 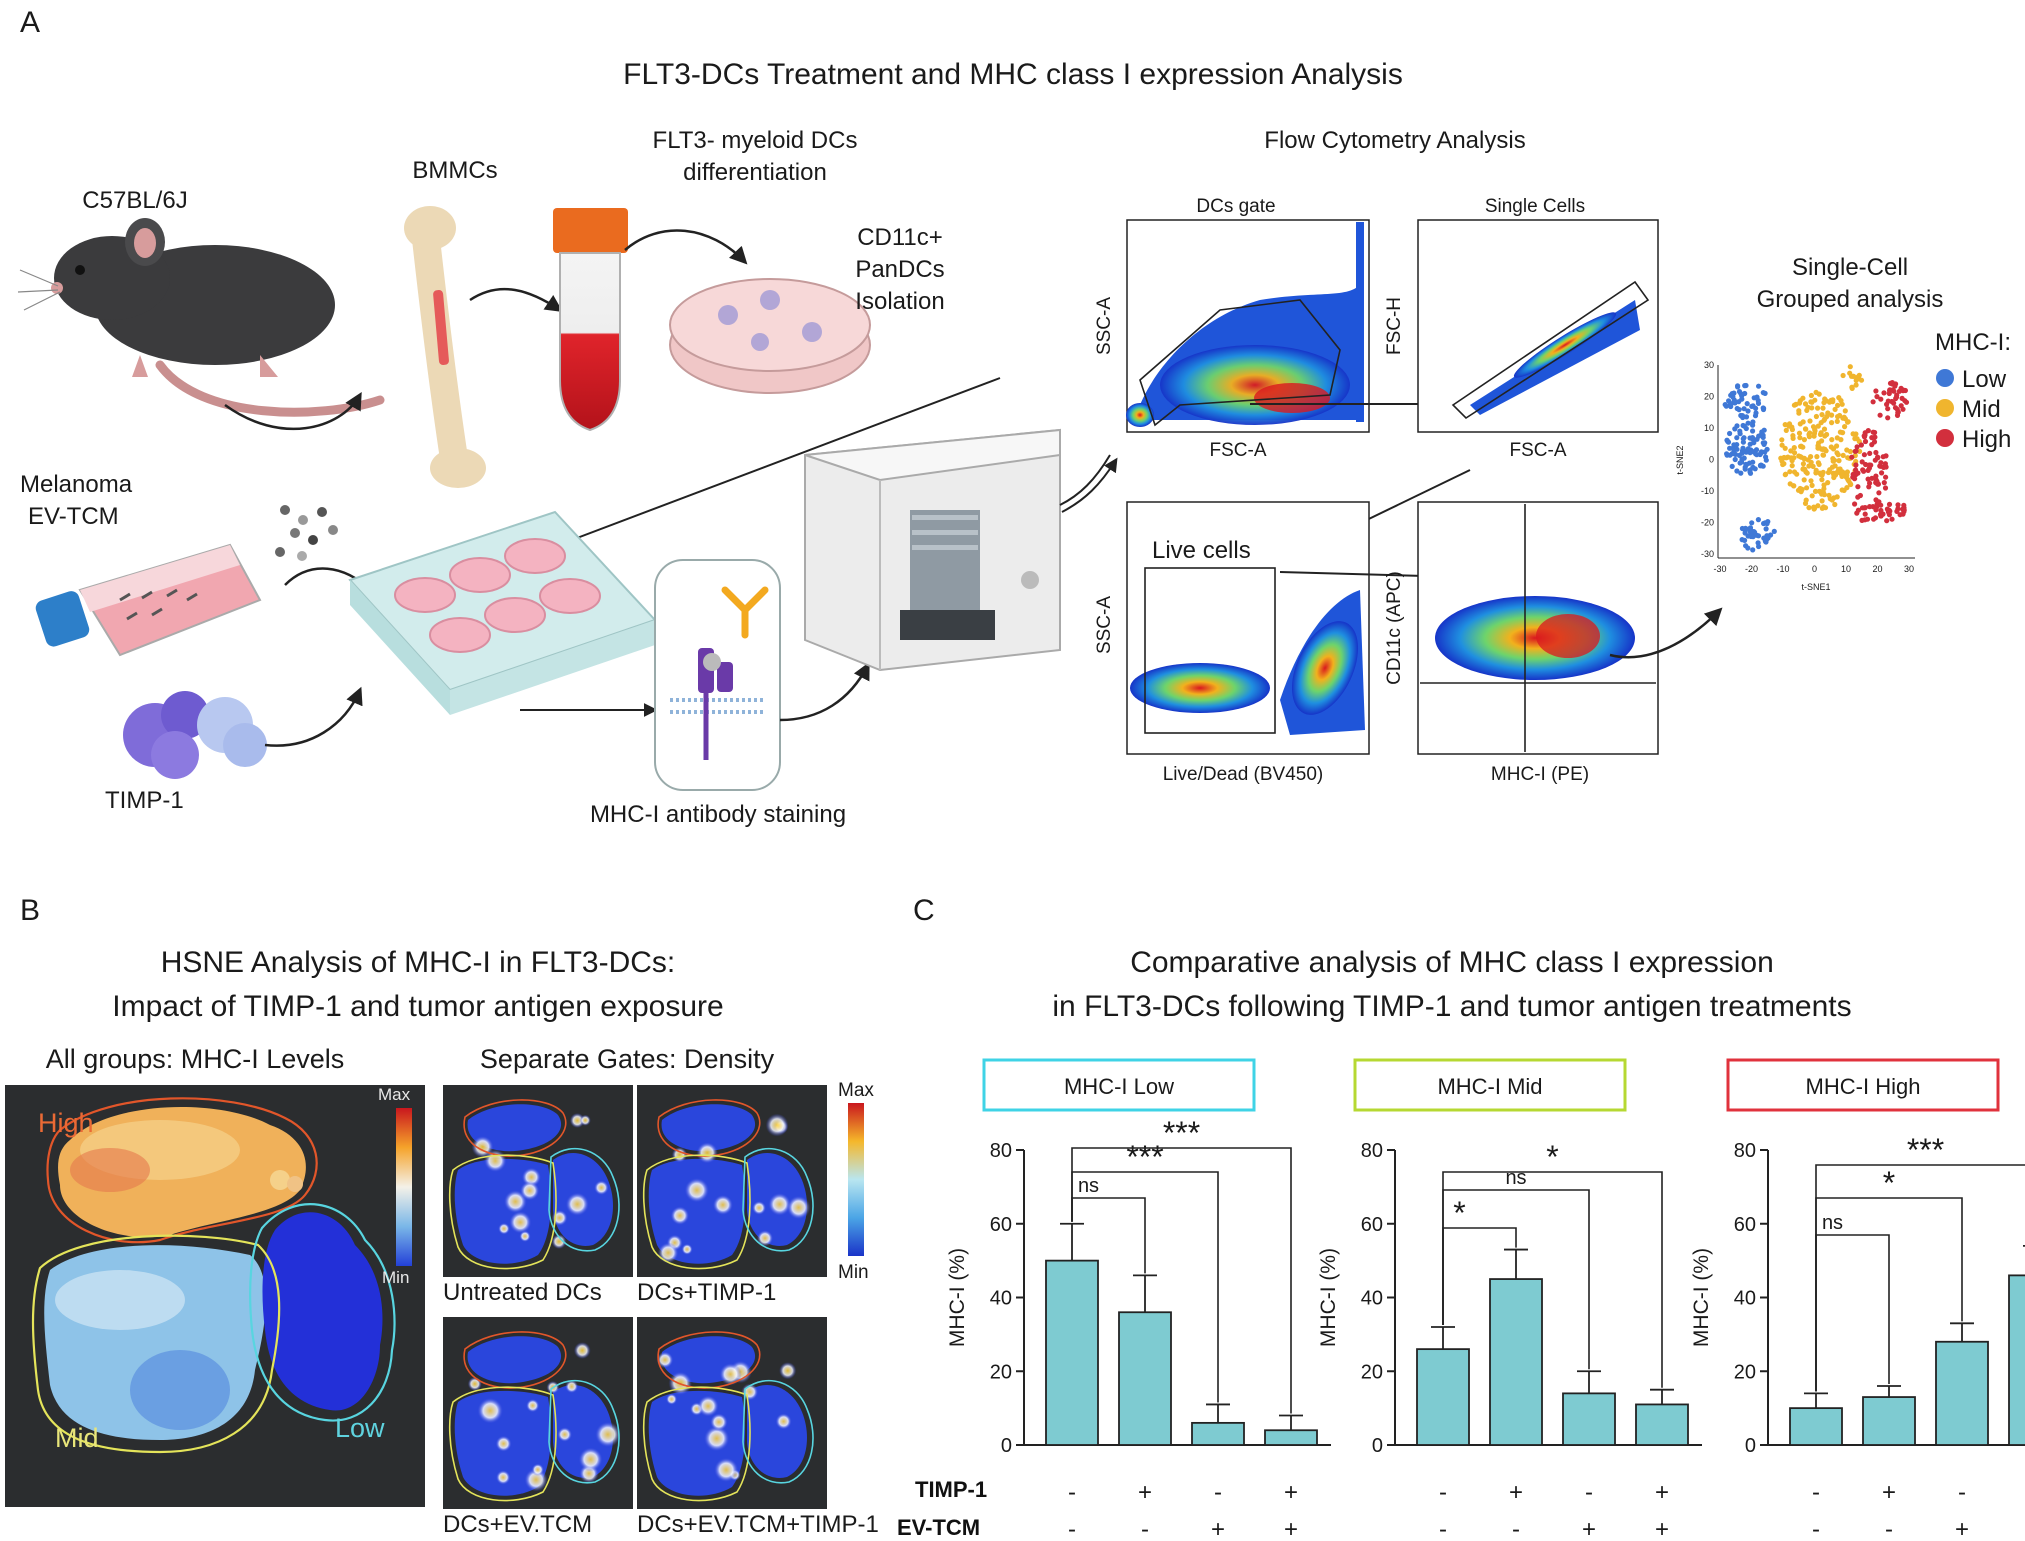 I want to click on tsne-xlabel: t-SNE1, so click(x=1815, y=587).